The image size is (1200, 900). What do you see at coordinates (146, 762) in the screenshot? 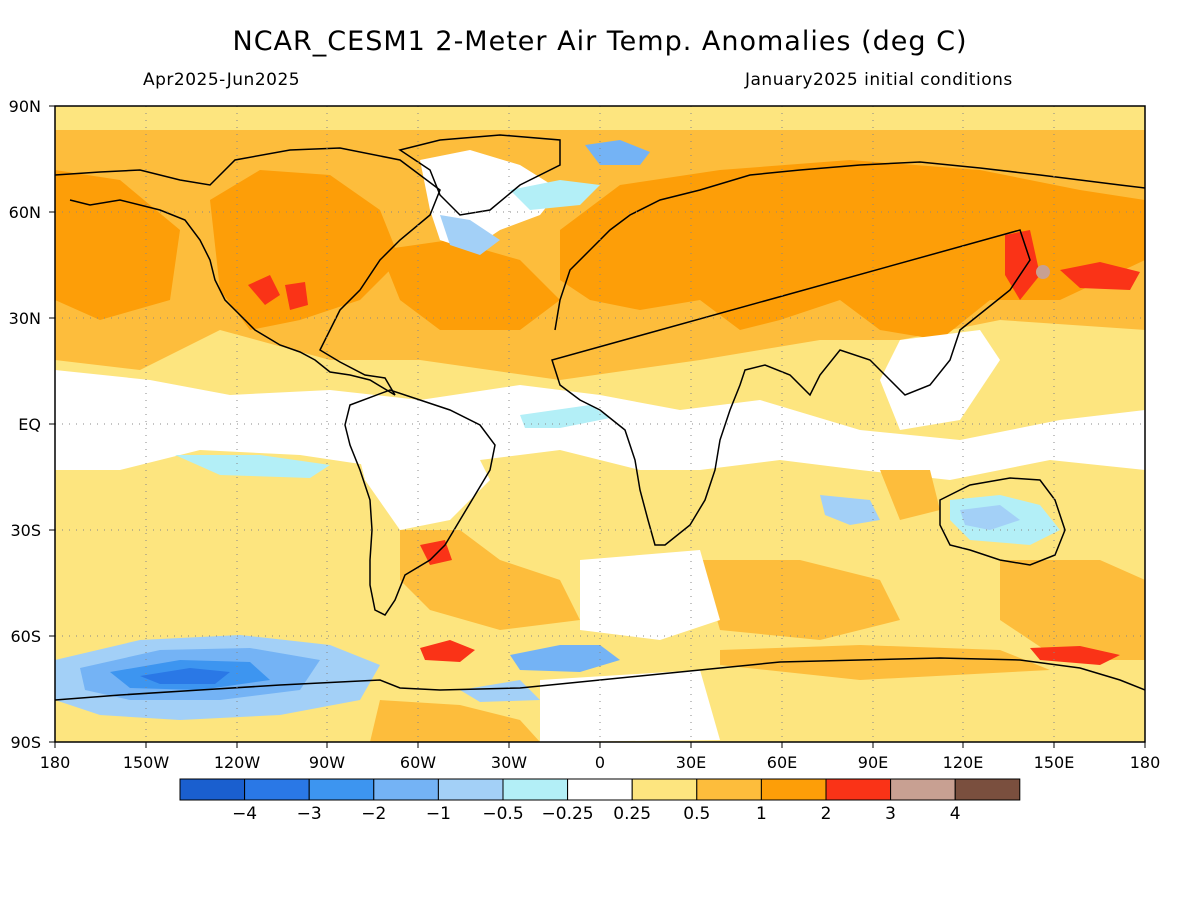
I see `lon-label: 150W` at bounding box center [146, 762].